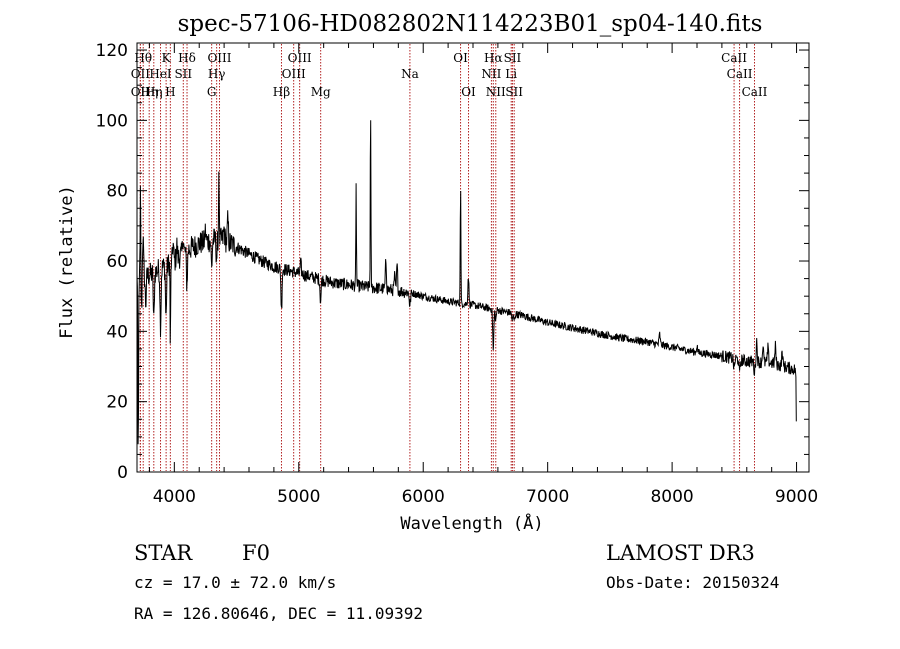 The width and height of the screenshot is (900, 649). What do you see at coordinates (256, 553) in the screenshot?
I see `object-subclass: F0` at bounding box center [256, 553].